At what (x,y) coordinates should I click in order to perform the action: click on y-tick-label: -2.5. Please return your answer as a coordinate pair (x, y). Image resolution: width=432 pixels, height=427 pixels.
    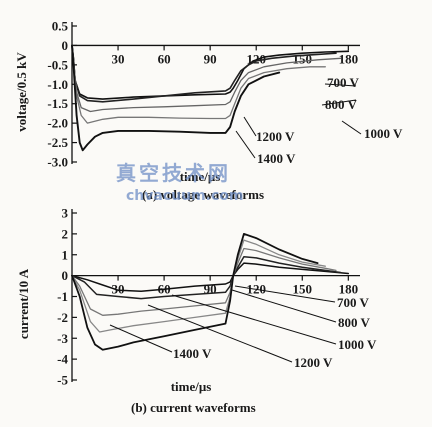
    Looking at the image, I should click on (57, 142).